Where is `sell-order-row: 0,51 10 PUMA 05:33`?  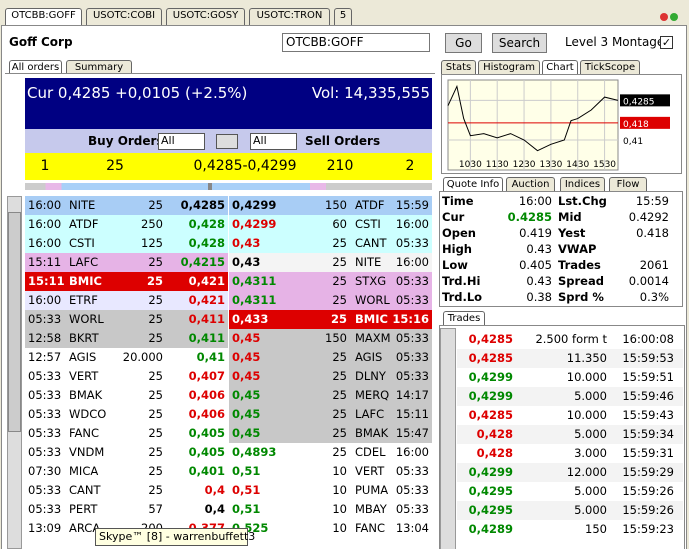 sell-order-row: 0,51 10 PUMA 05:33 is located at coordinates (330, 490).